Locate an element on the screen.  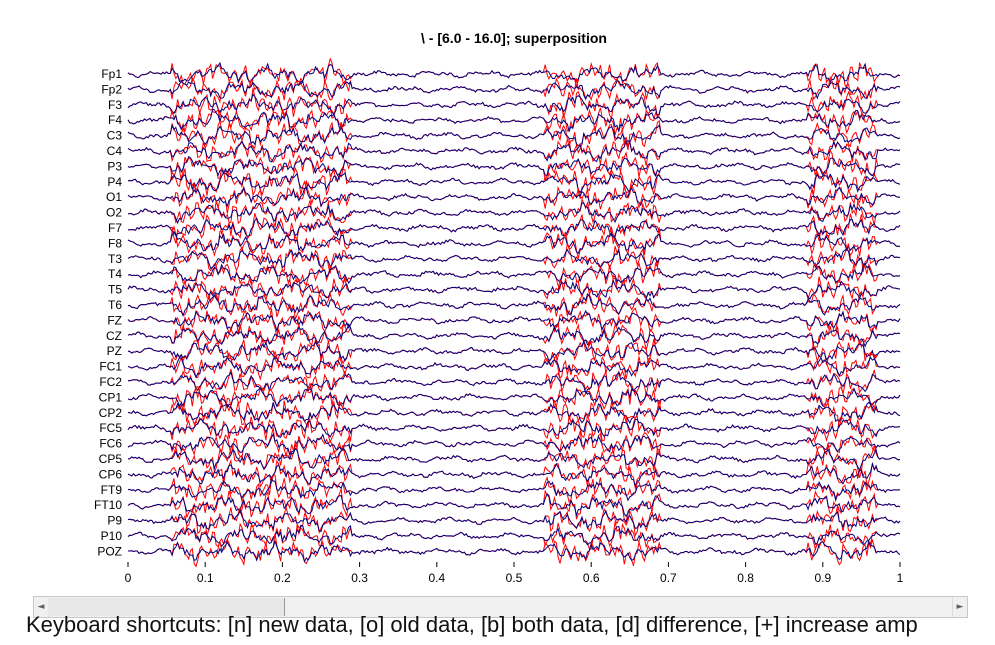
trace-old-f3 is located at coordinates (514, 104).